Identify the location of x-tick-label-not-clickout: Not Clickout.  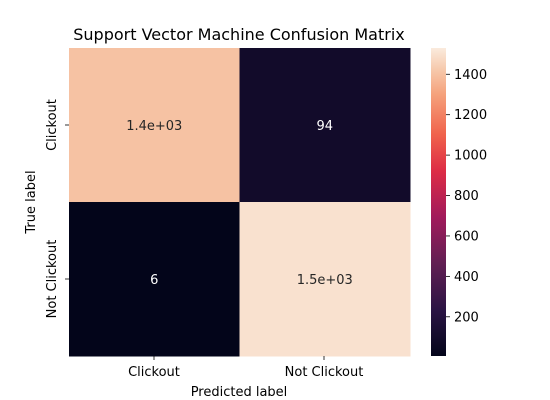
(324, 372).